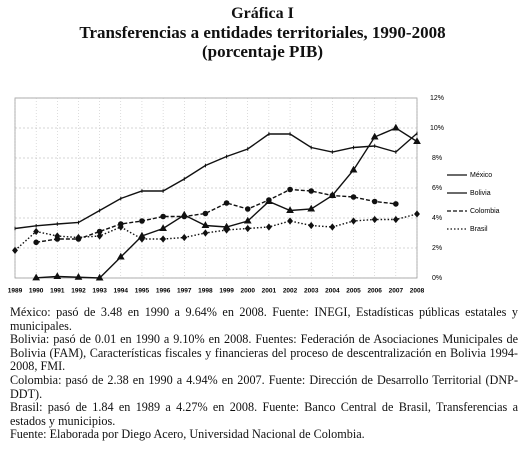  Describe the element at coordinates (262, 51) in the screenshot. I see `chart-subtitle: (porcentaje PIB)` at that location.